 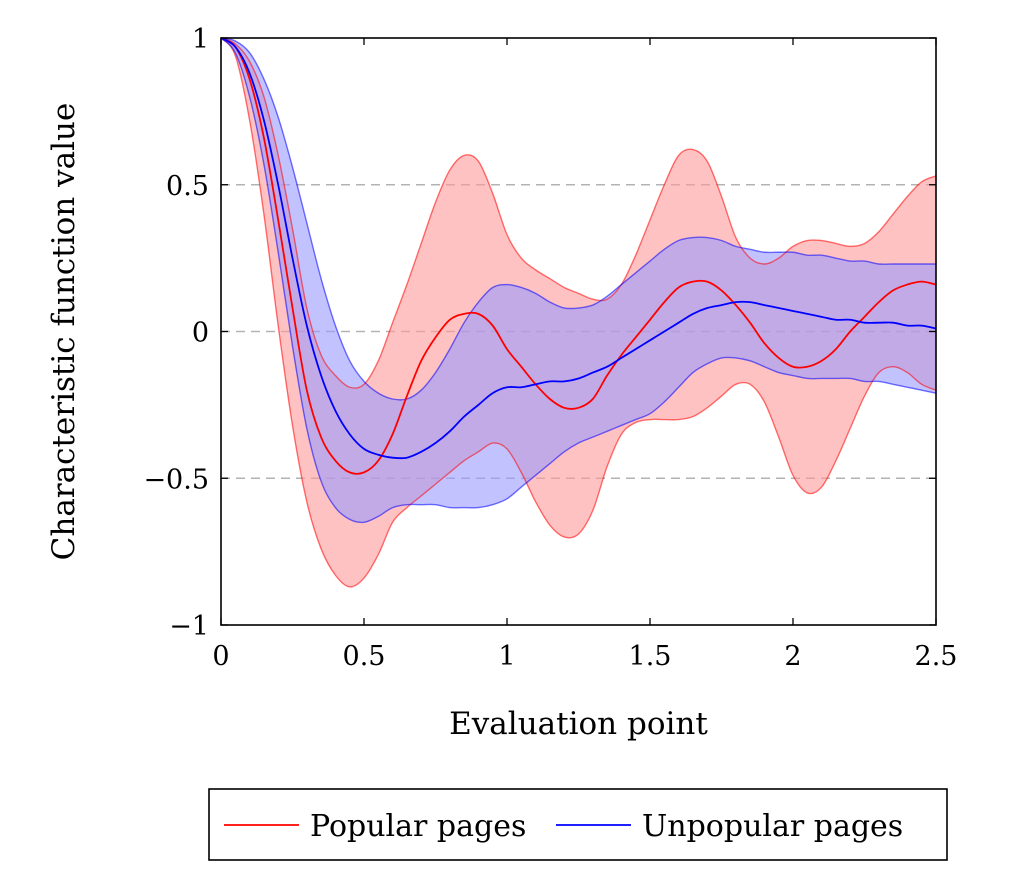 I want to click on legend-label-popular-pages: Popular pages, so click(x=418, y=826).